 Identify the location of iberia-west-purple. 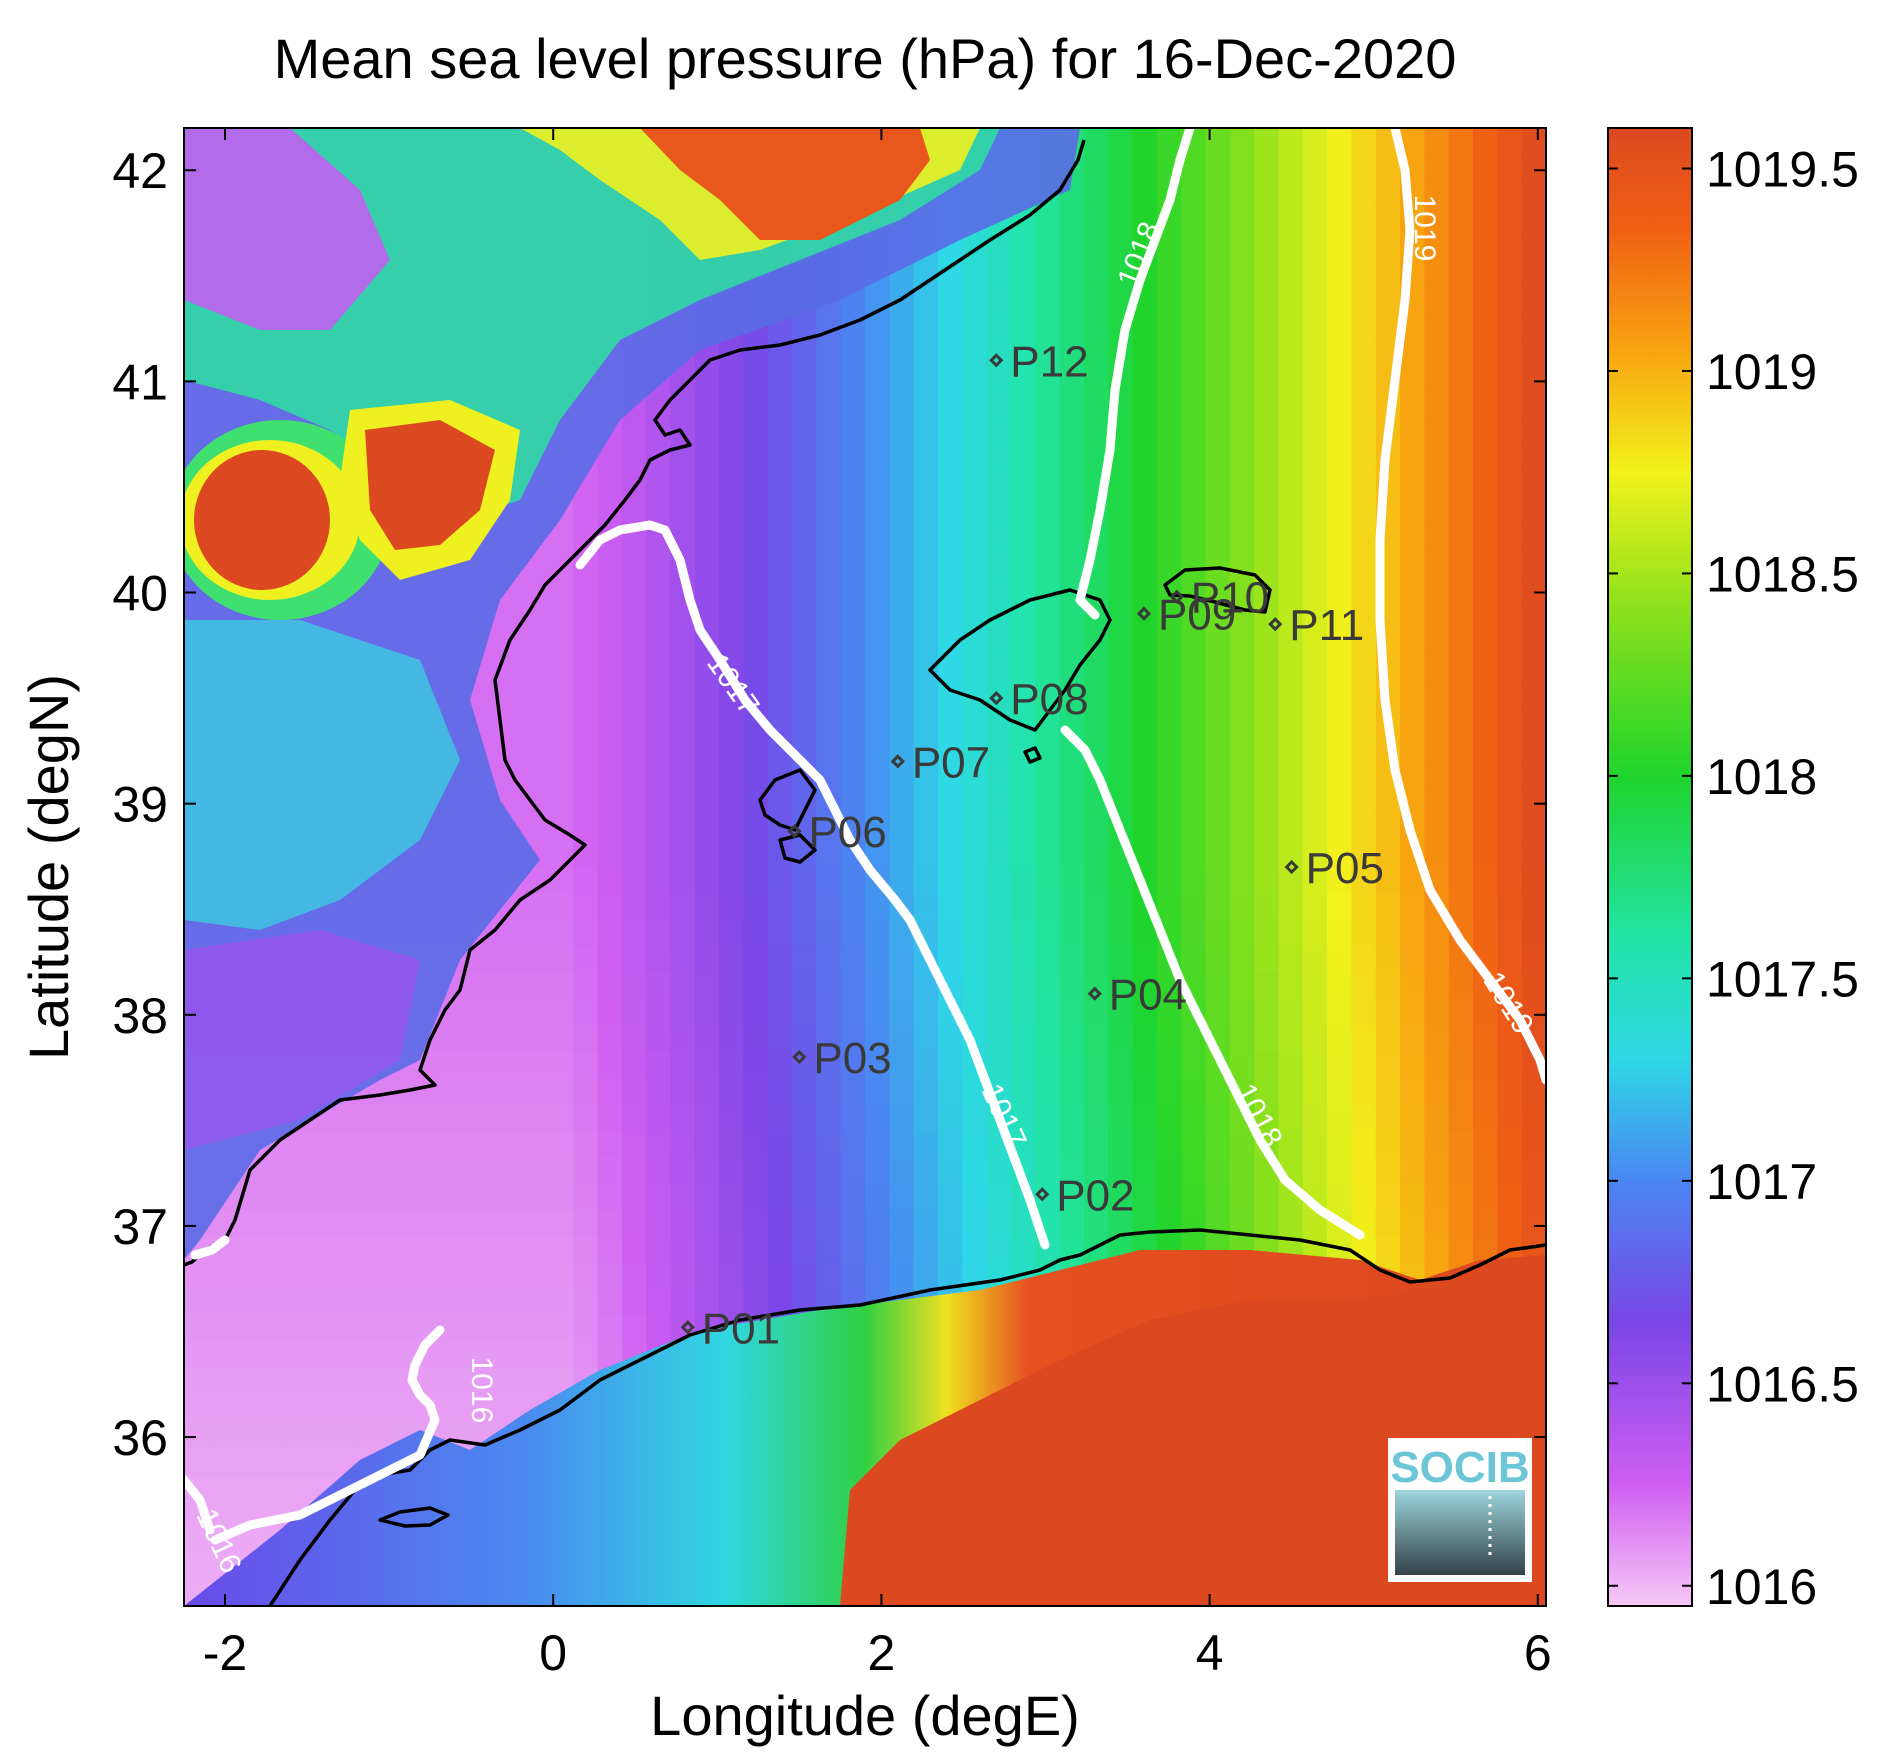
(287, 229).